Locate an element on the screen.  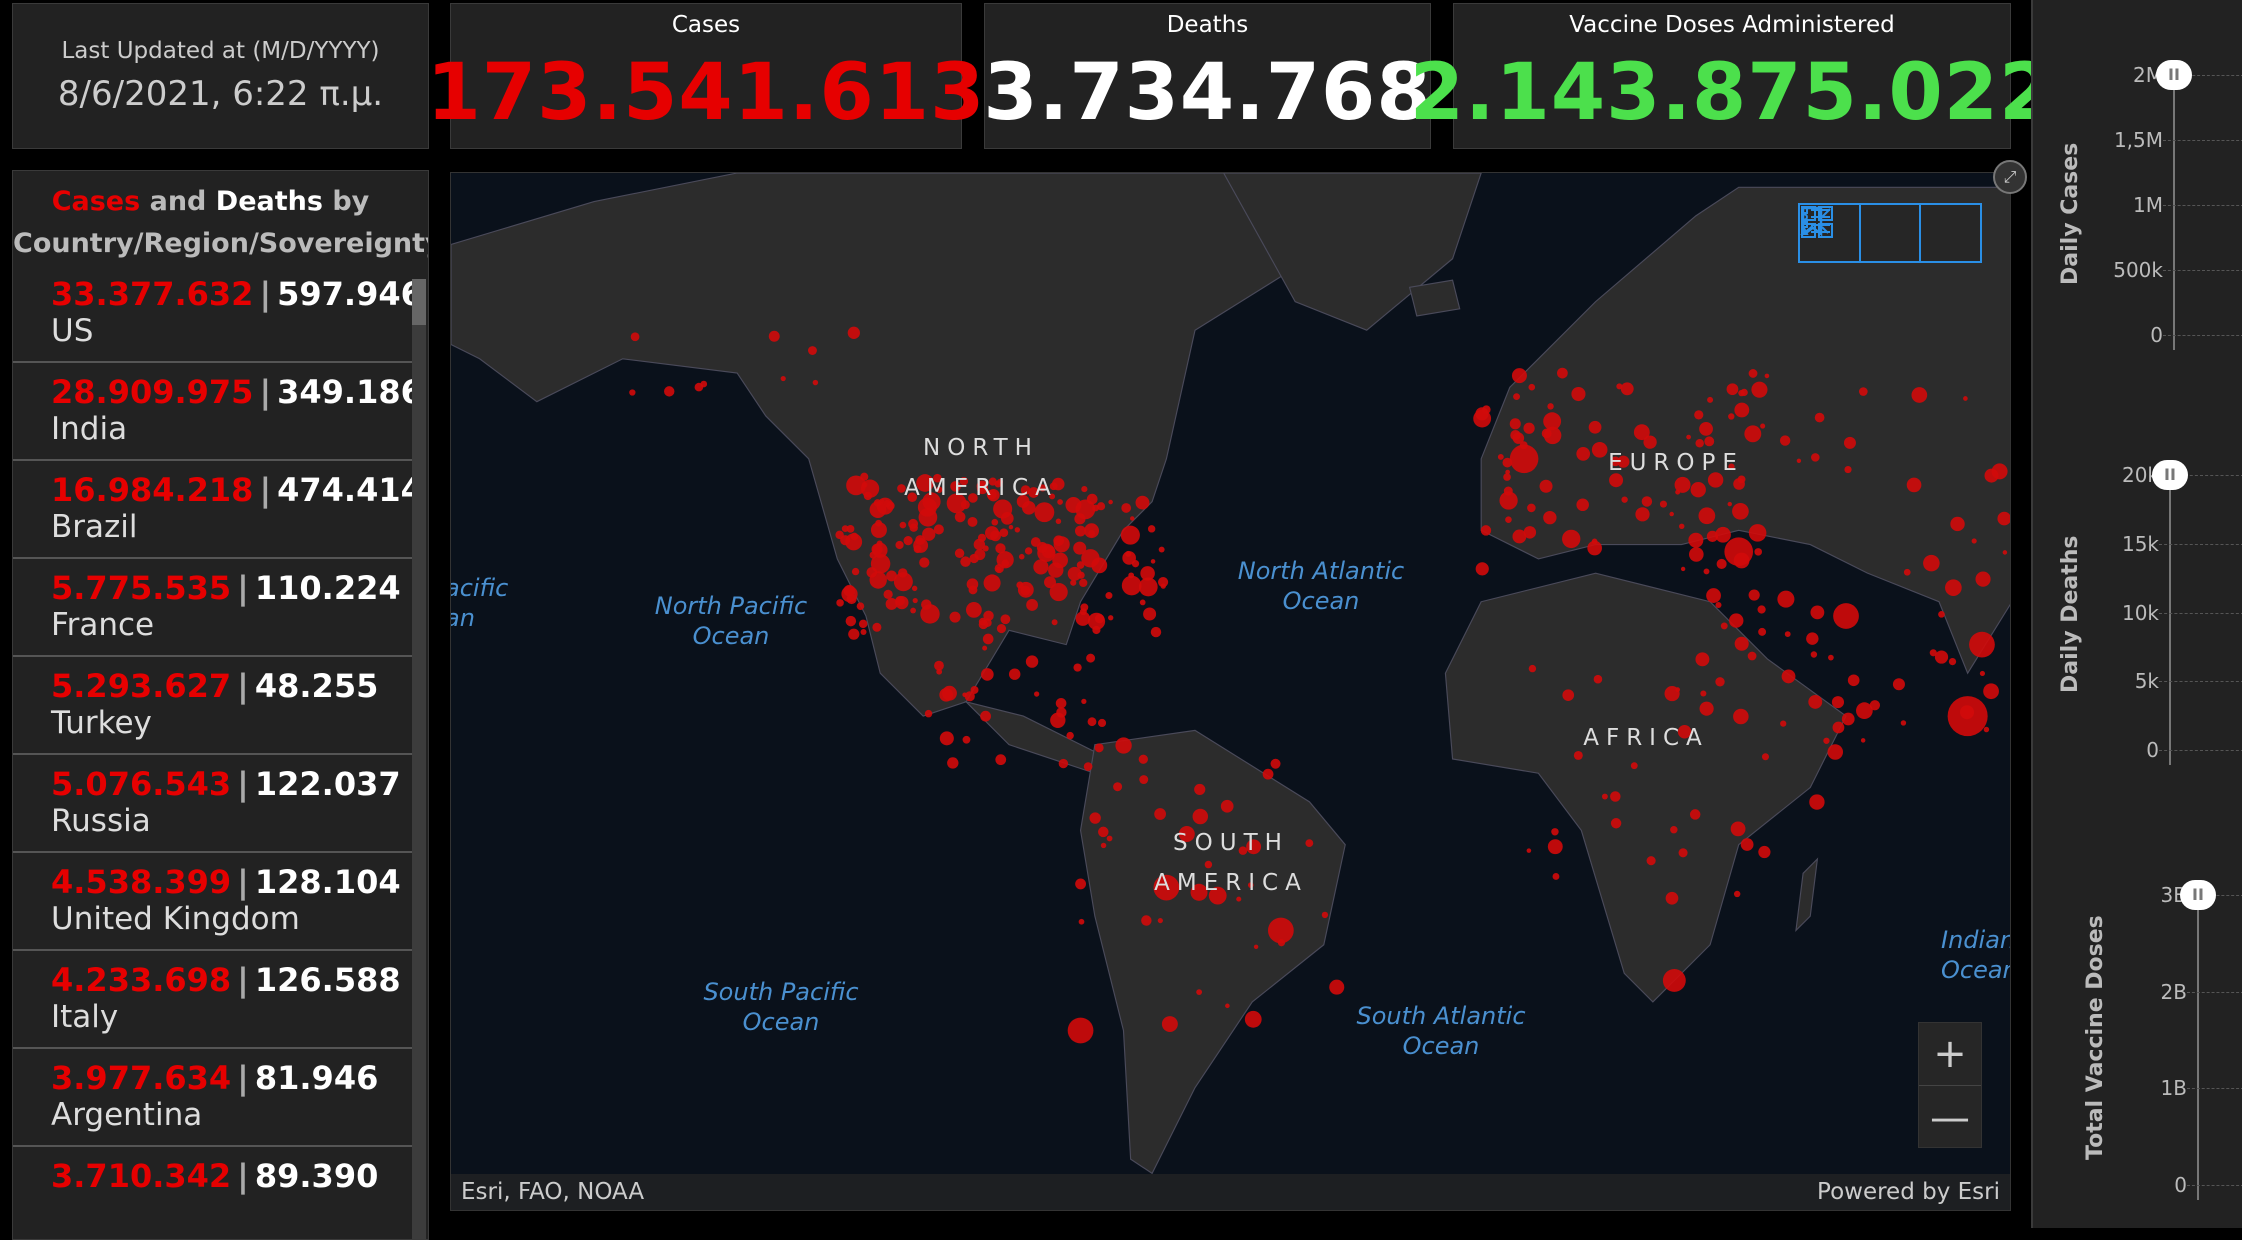
basemap-gallery-button is located at coordinates (1890, 233).